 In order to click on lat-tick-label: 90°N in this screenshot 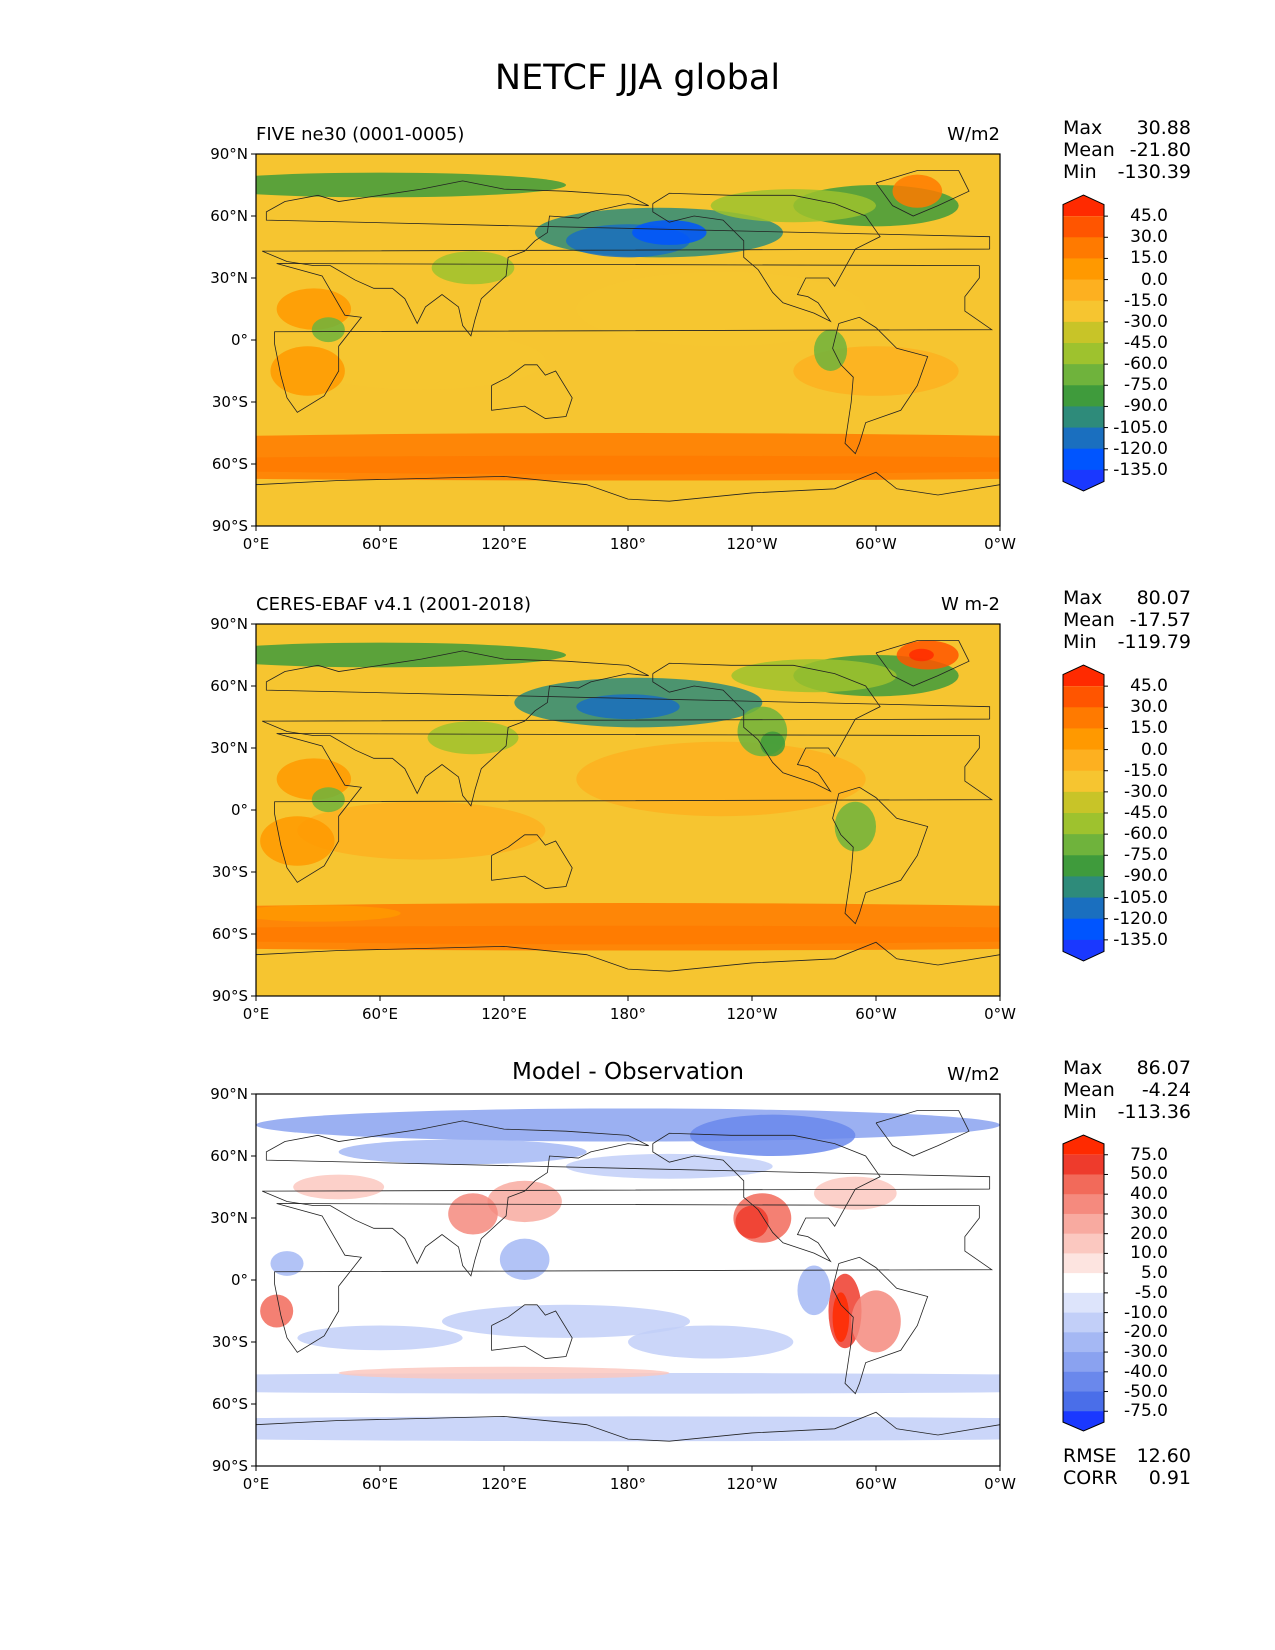, I will do `click(229, 154)`.